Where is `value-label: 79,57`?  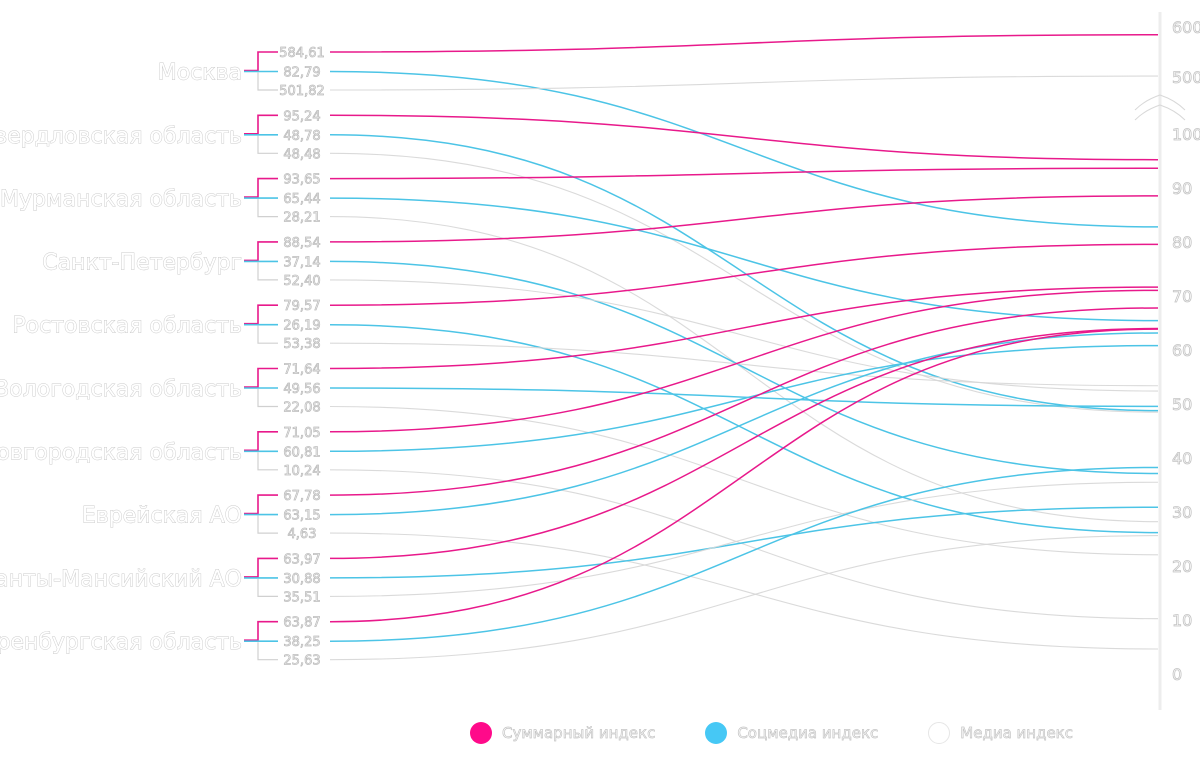 value-label: 79,57 is located at coordinates (301, 306).